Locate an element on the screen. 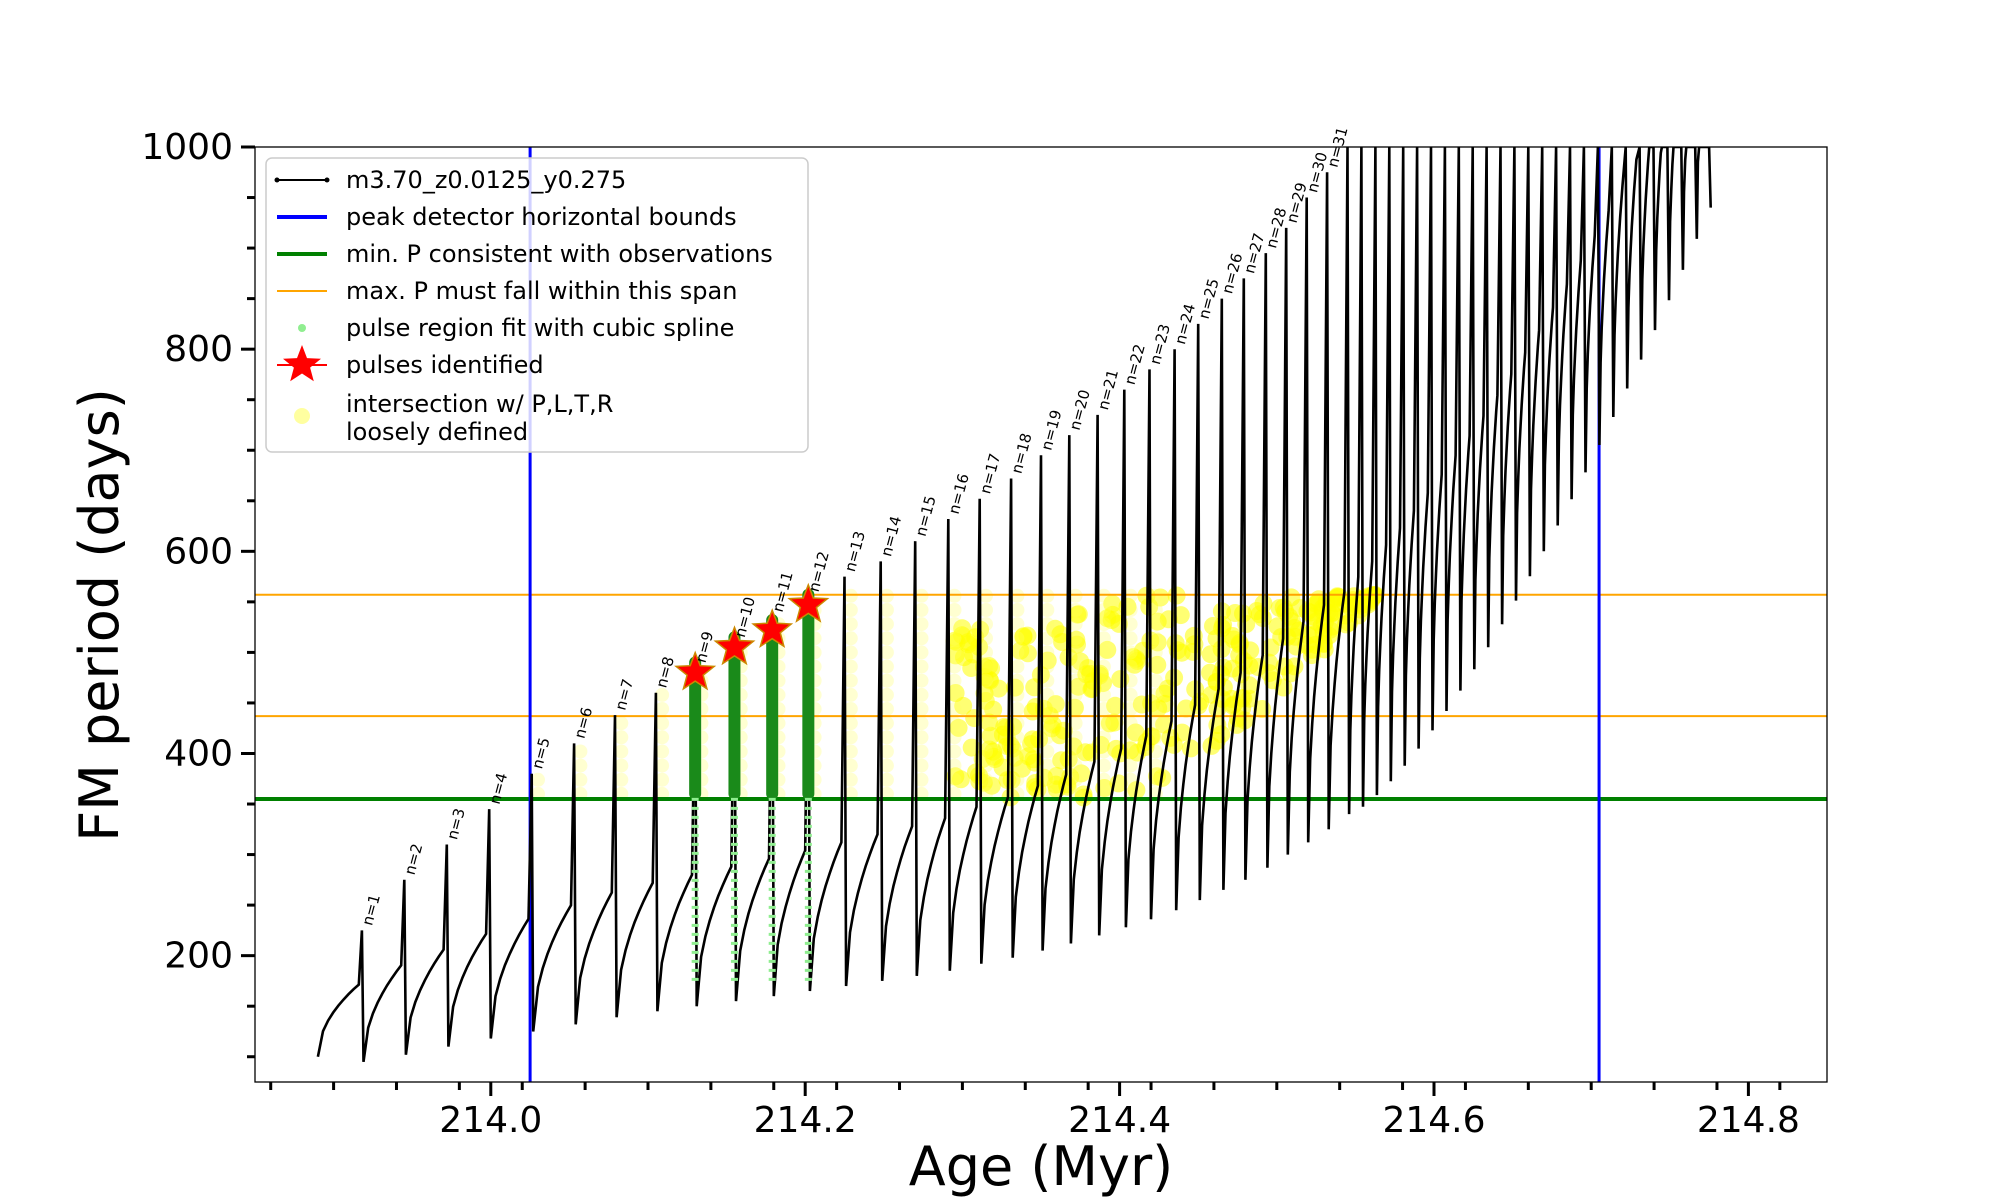  pulse-label: n=19 is located at coordinates (1051, 430).